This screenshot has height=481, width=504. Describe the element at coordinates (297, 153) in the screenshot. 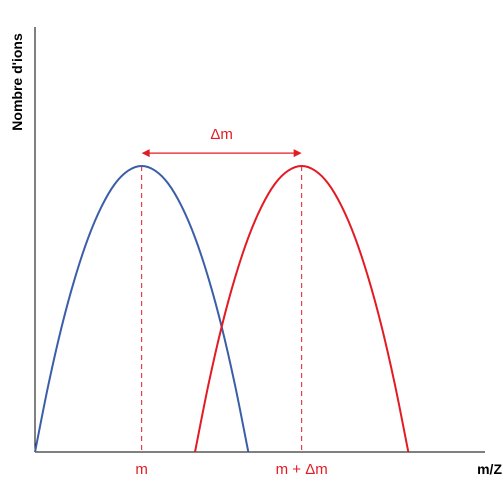

I see `delta-arrow-head-right` at that location.